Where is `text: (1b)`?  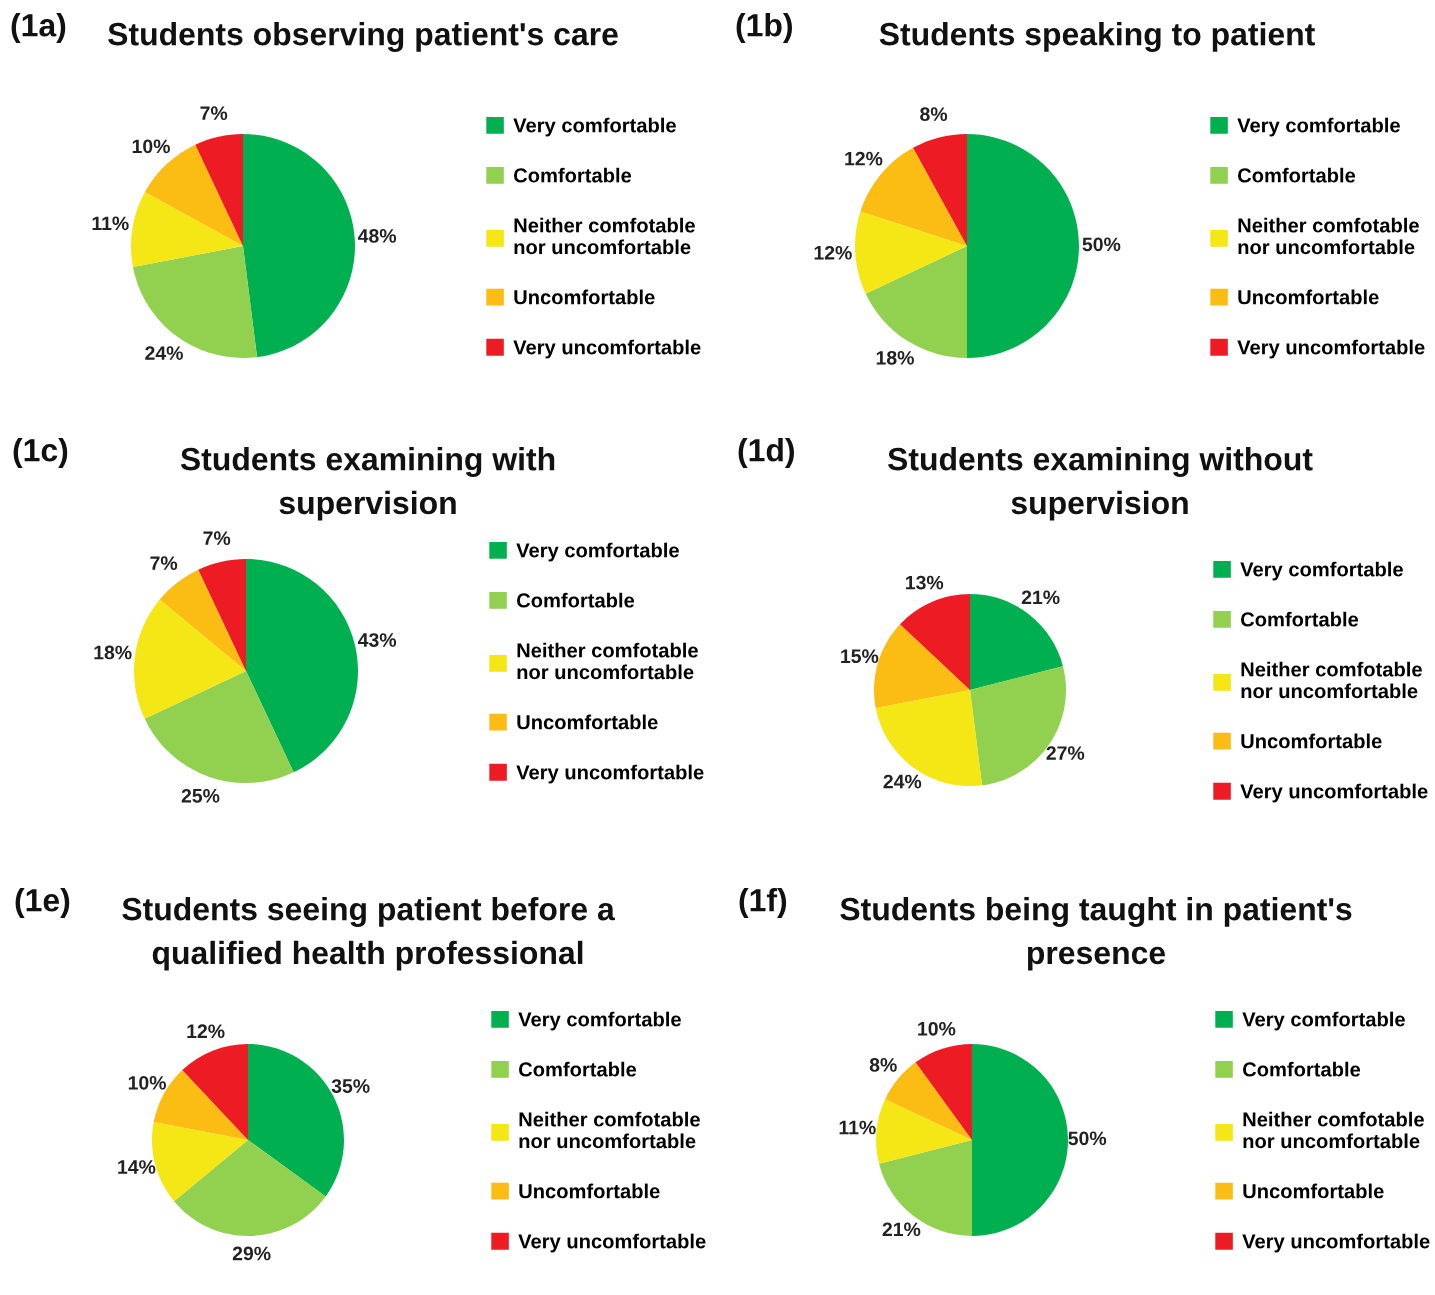 text: (1b) is located at coordinates (764, 28).